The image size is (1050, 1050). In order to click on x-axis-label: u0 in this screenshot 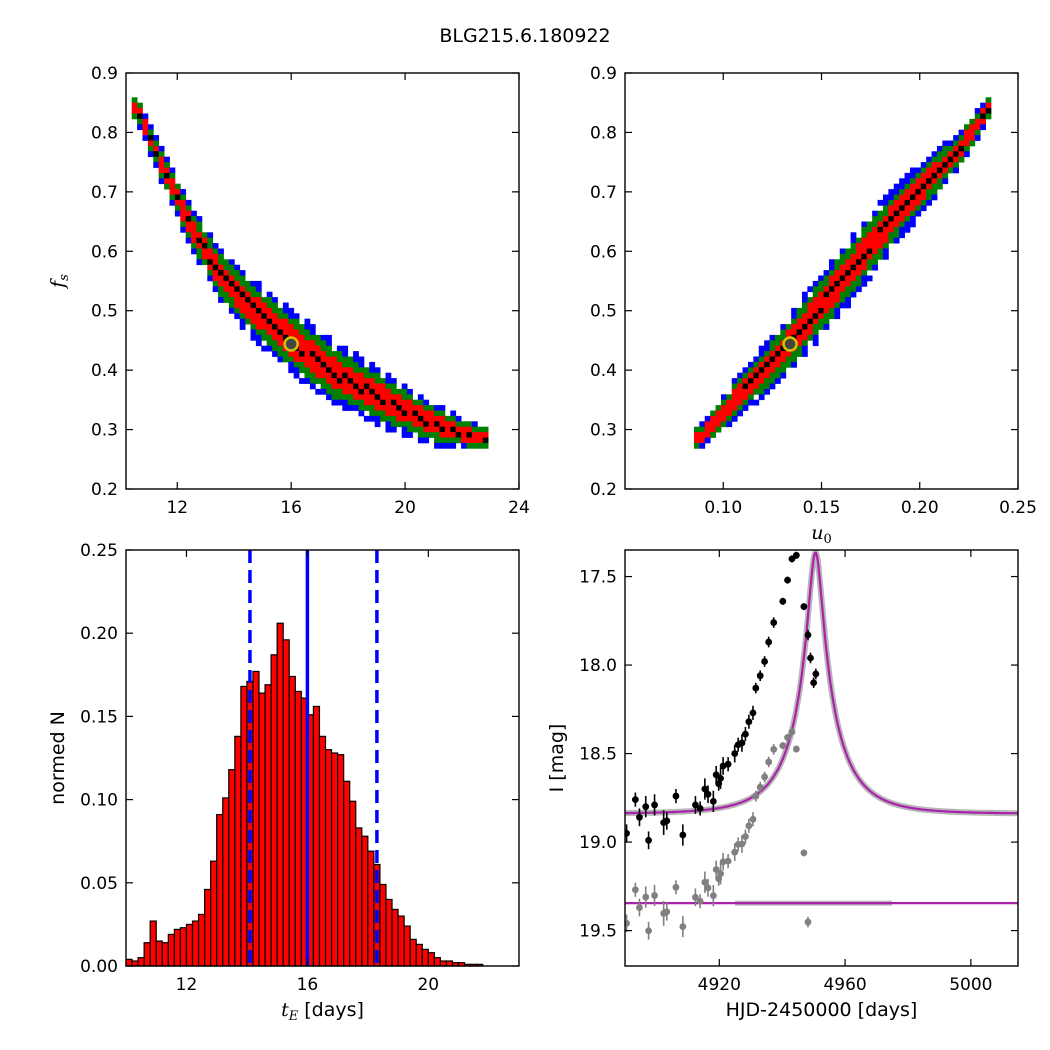, I will do `click(821, 534)`.